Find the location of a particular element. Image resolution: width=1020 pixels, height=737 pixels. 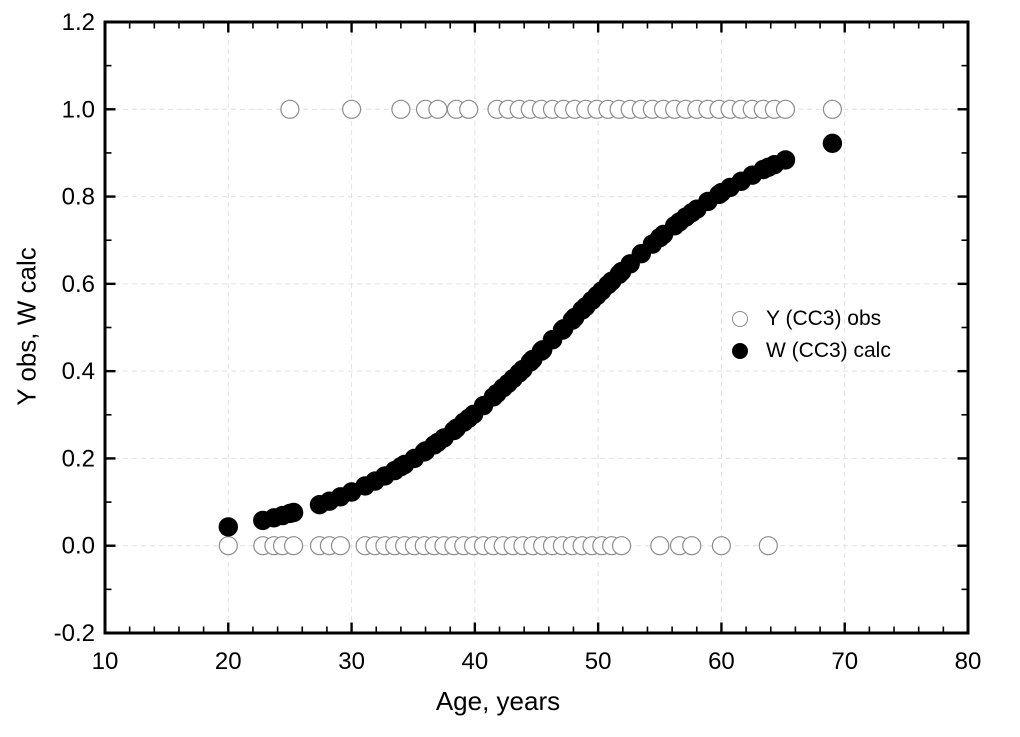

svg-text: 40 is located at coordinates (475, 661).